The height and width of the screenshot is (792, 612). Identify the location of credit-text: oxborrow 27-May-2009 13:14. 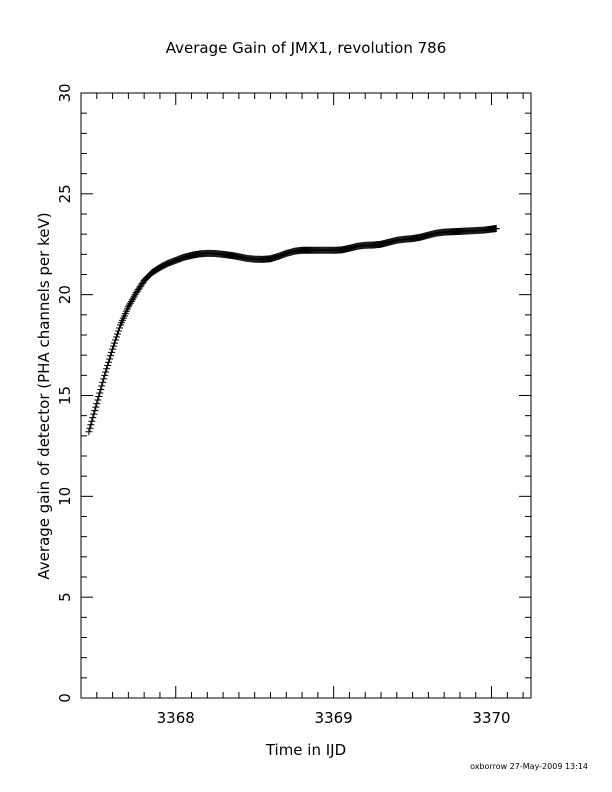
(529, 766).